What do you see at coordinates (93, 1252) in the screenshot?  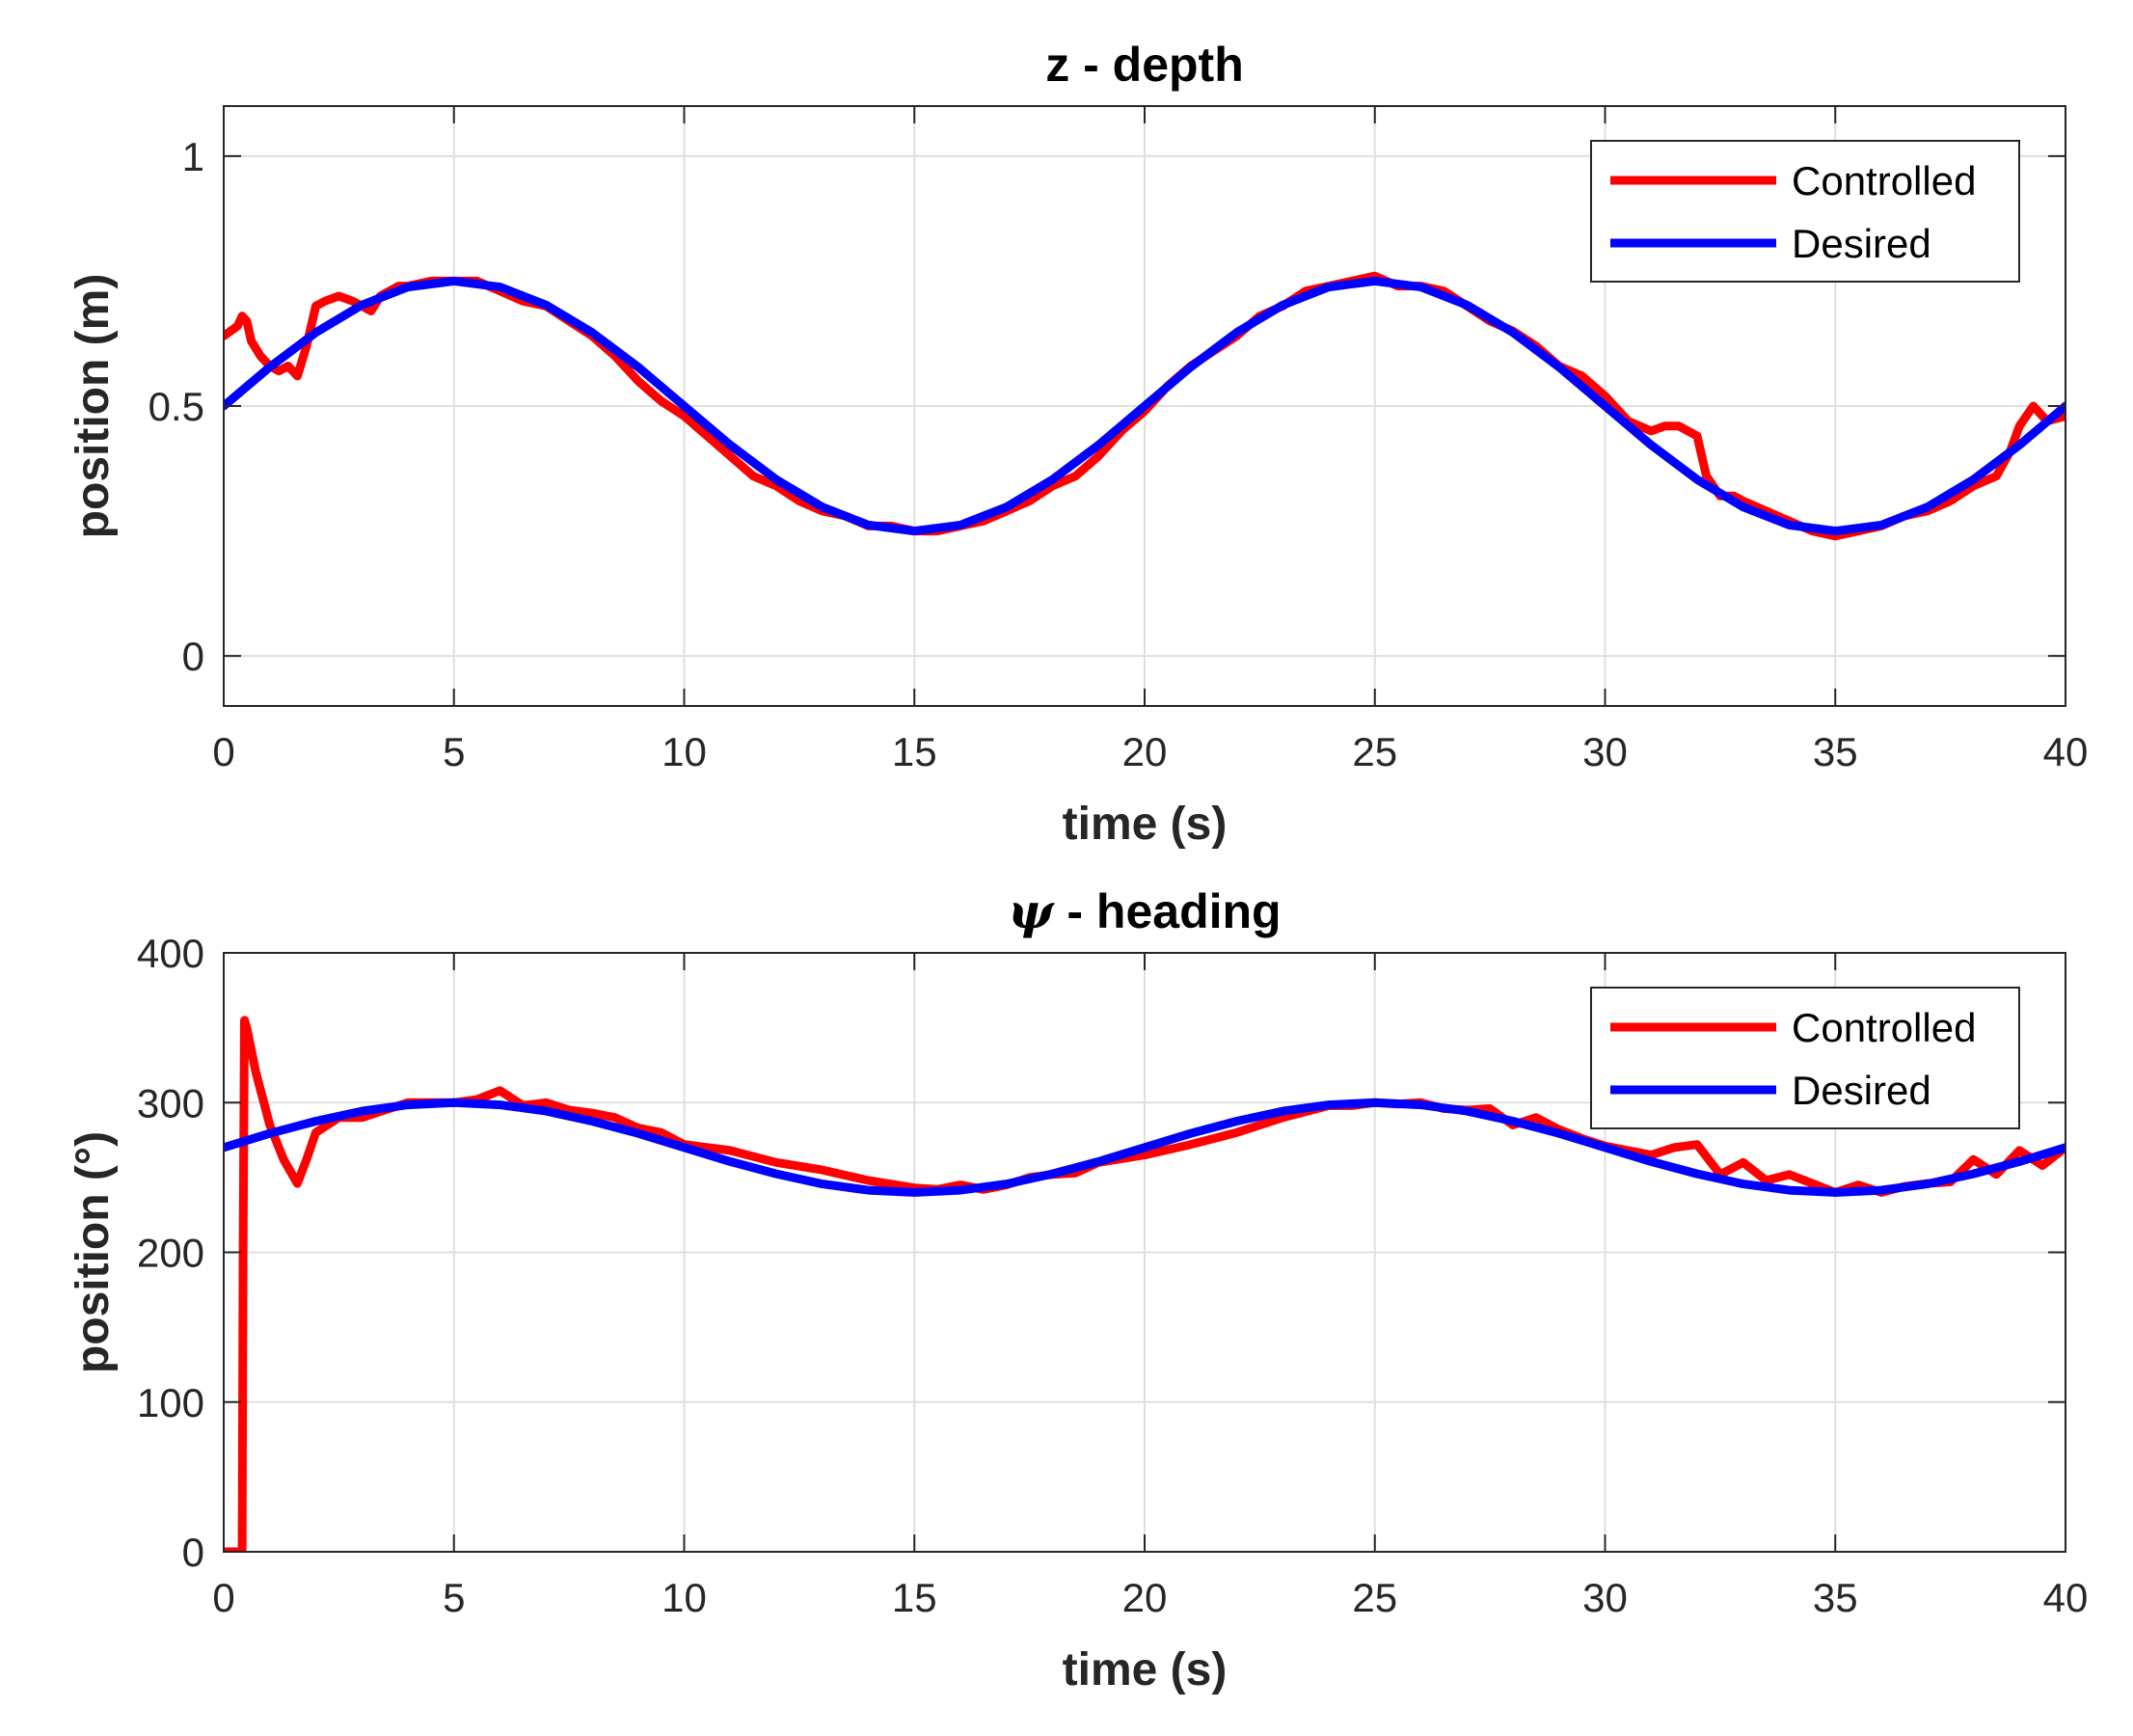 I see `y-axis-label: position (°)` at bounding box center [93, 1252].